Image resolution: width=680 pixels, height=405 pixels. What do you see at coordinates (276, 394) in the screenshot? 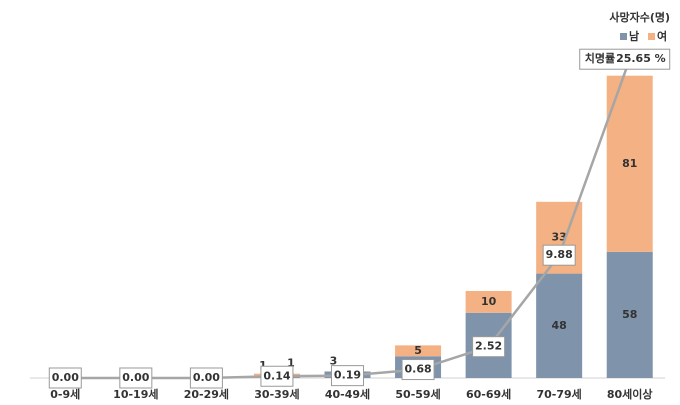
I see `x-tick-label: 30-39세` at bounding box center [276, 394].